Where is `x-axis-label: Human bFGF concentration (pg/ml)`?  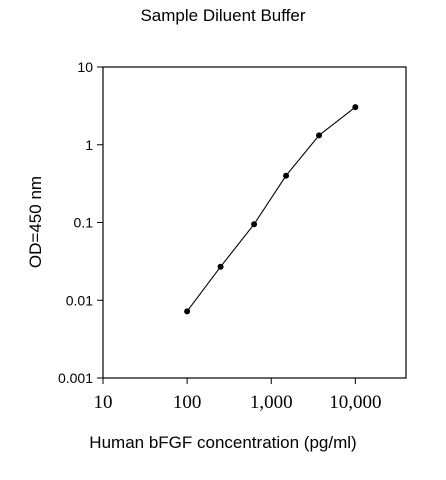
x-axis-label: Human bFGF concentration (pg/ml) is located at coordinates (223, 442).